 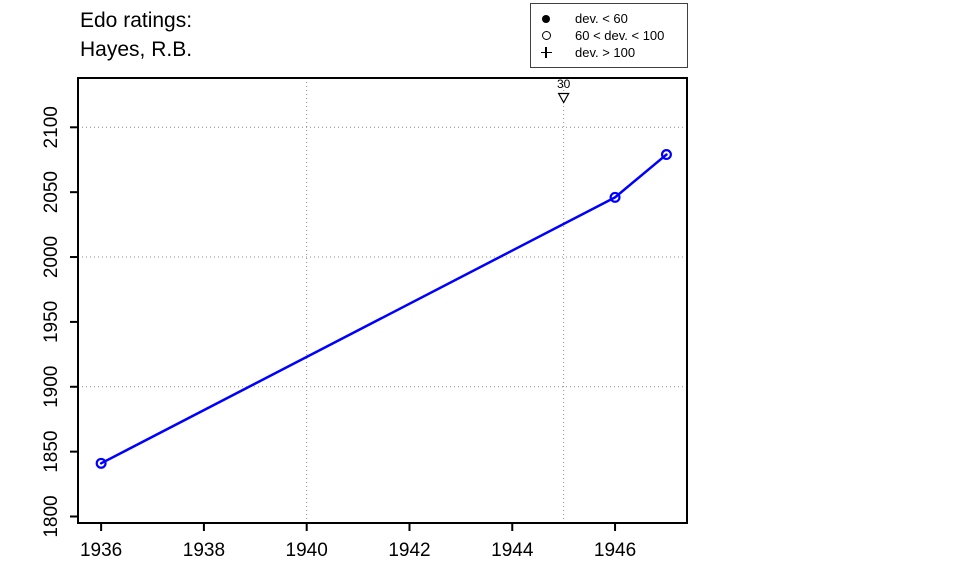 I want to click on y-axis-tick-label: 1900, so click(x=51, y=387).